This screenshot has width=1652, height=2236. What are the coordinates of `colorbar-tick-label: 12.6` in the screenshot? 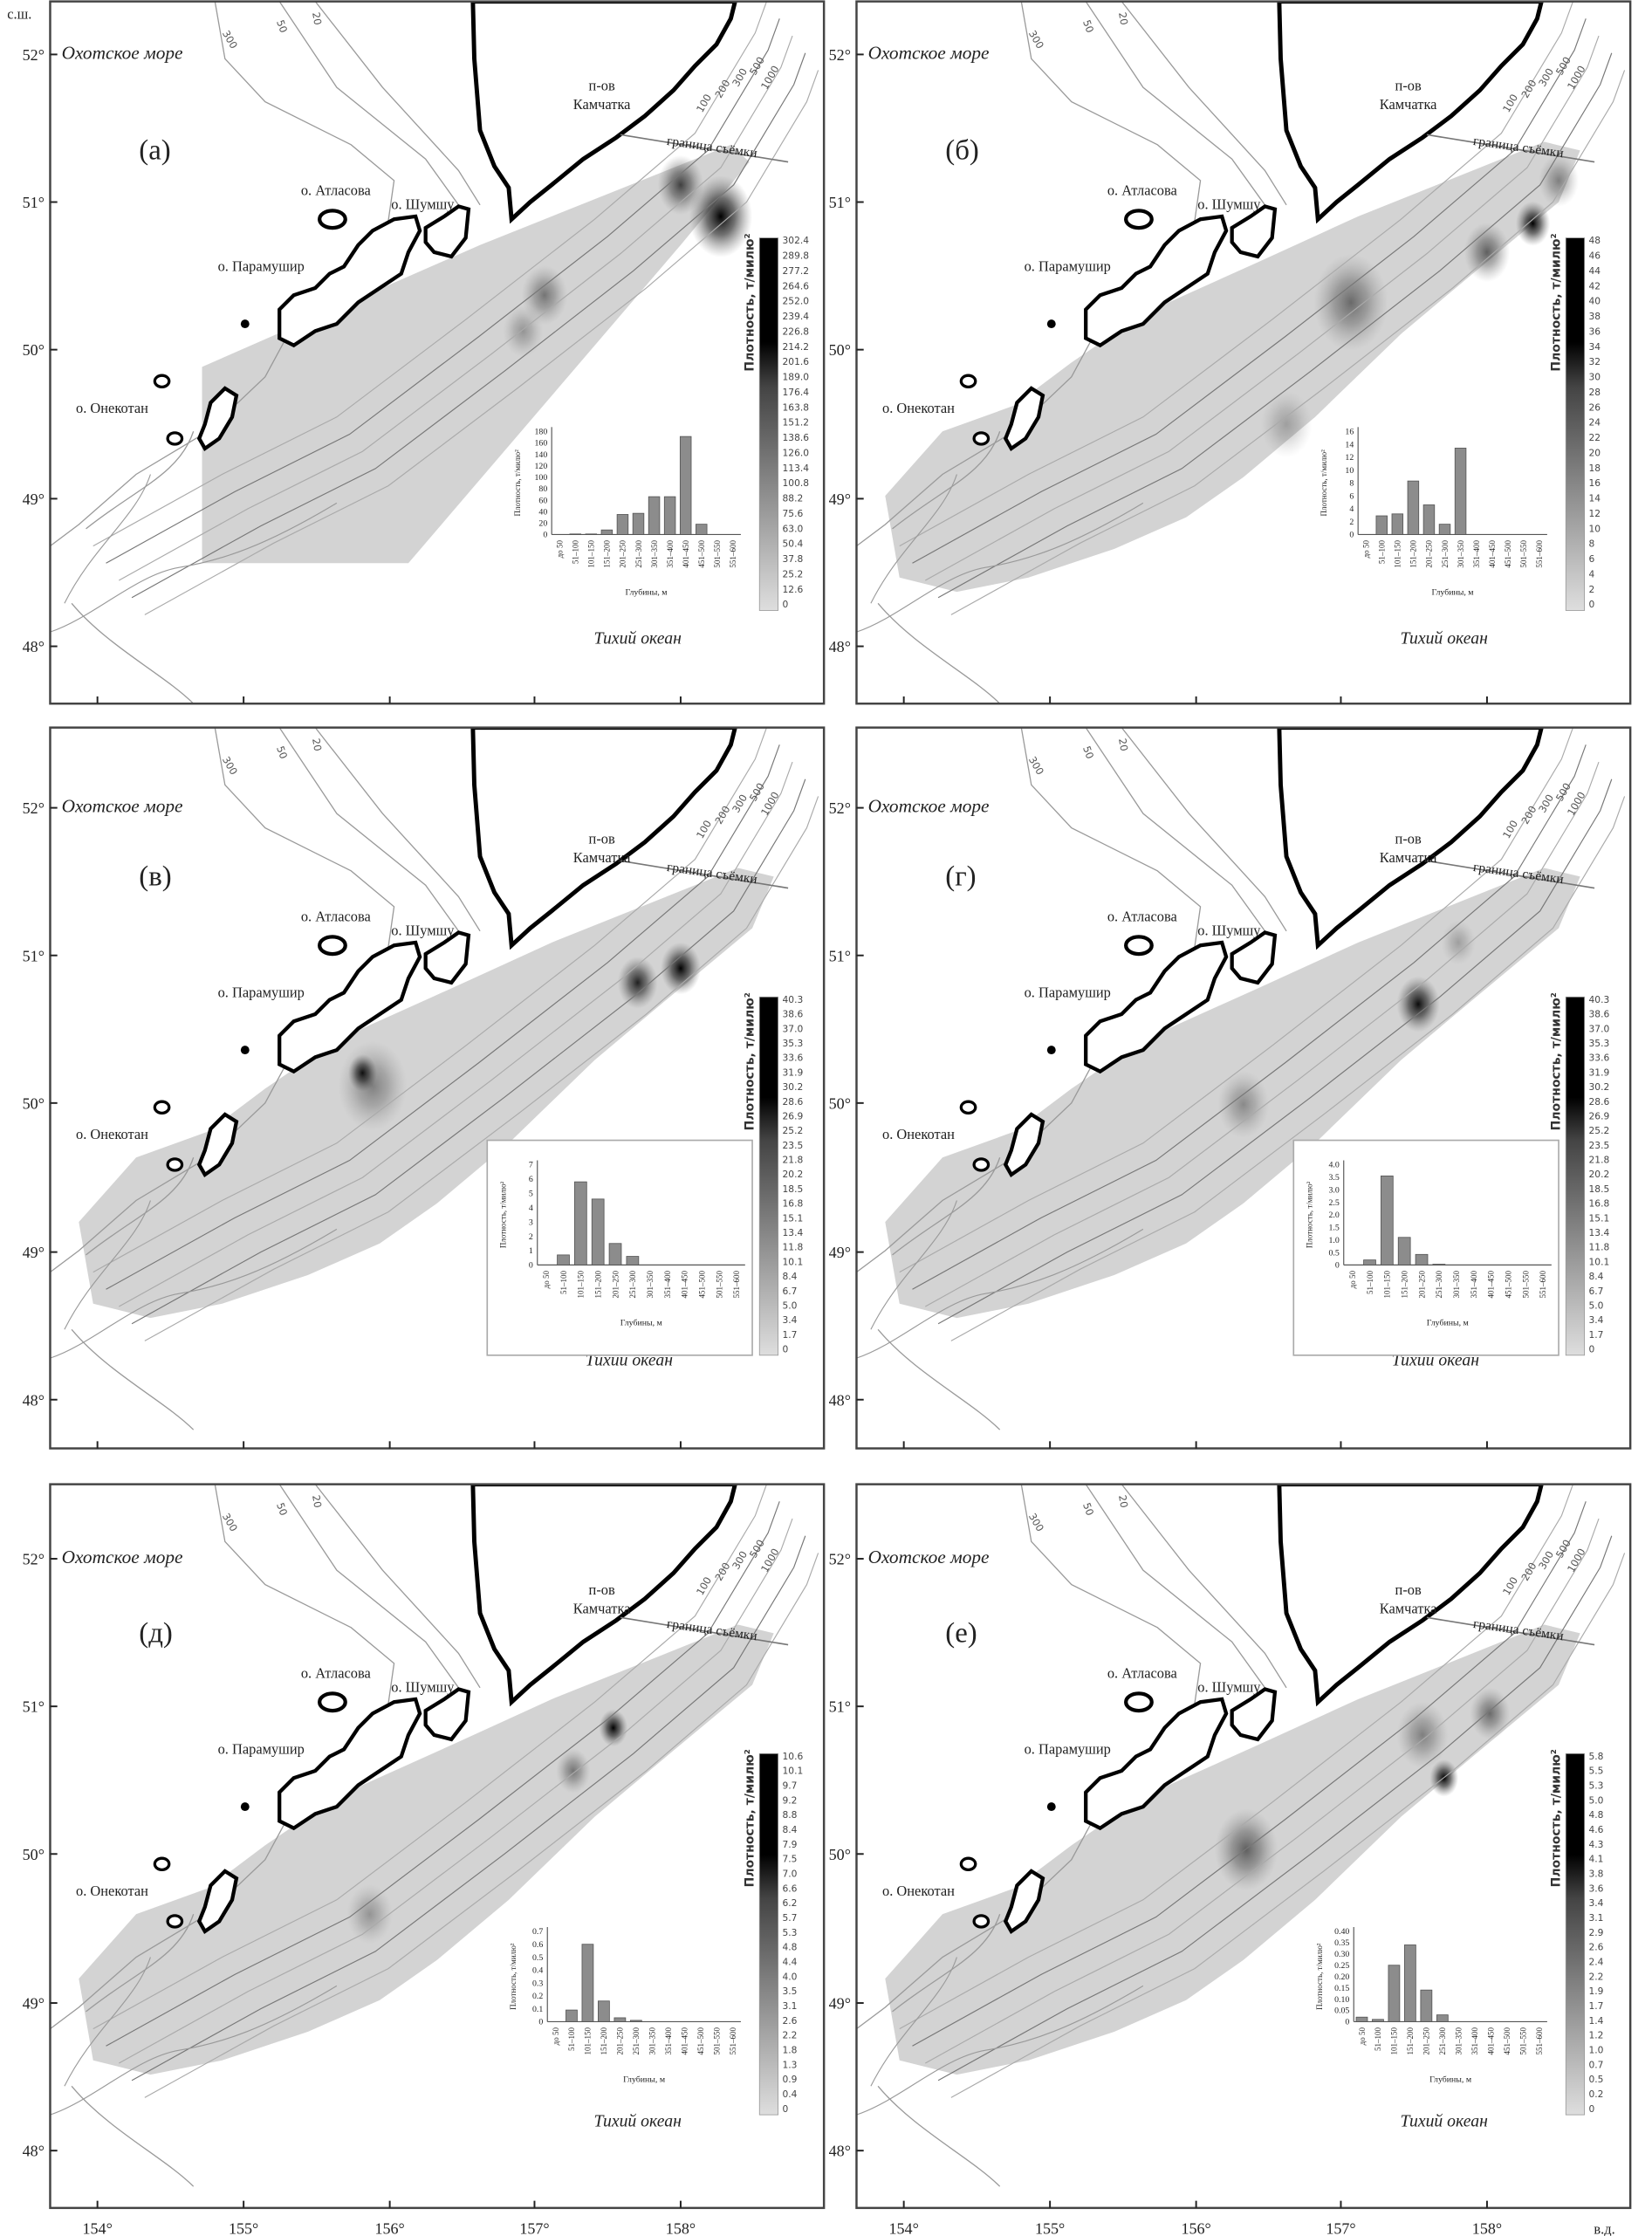 It's located at (793, 589).